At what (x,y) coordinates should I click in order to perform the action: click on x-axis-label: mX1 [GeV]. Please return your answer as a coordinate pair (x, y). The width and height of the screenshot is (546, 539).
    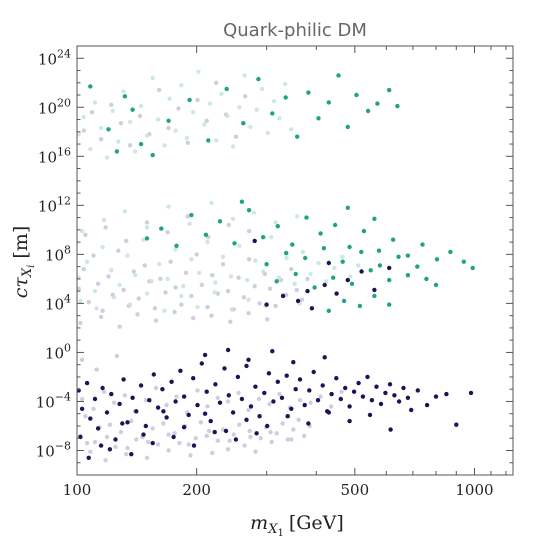
    Looking at the image, I should click on (297, 525).